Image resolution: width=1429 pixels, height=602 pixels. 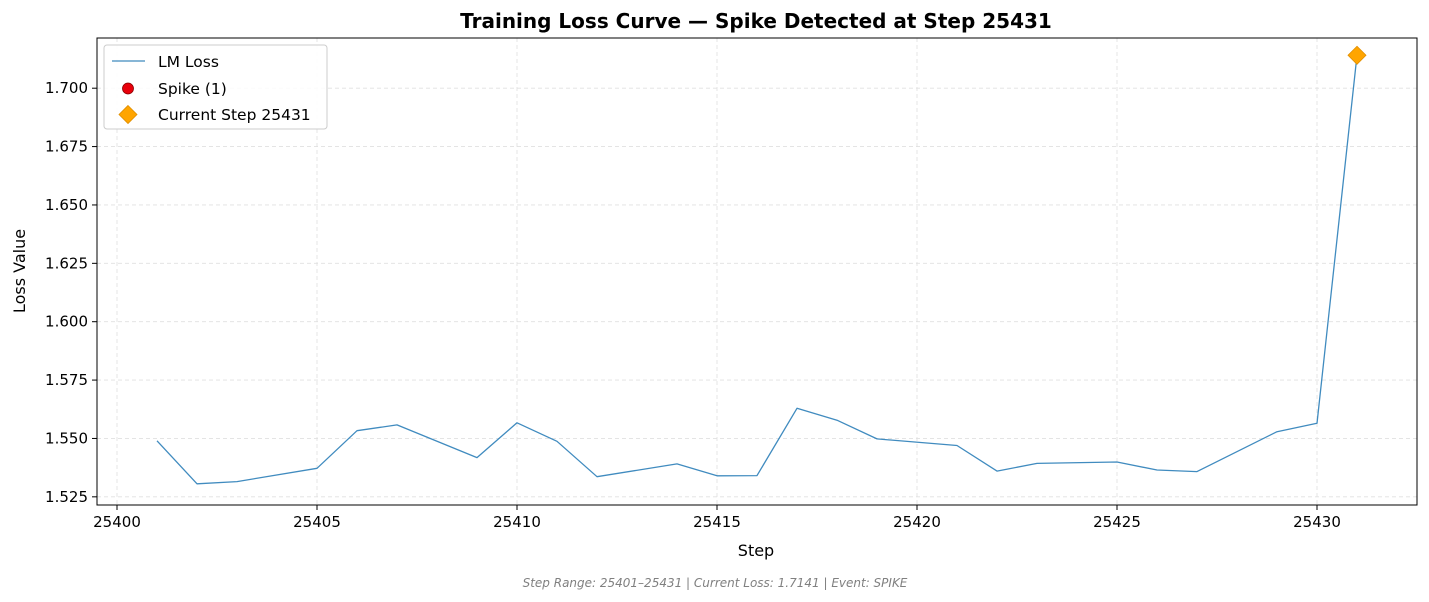 What do you see at coordinates (717, 522) in the screenshot?
I see `x-tick-label: 25415` at bounding box center [717, 522].